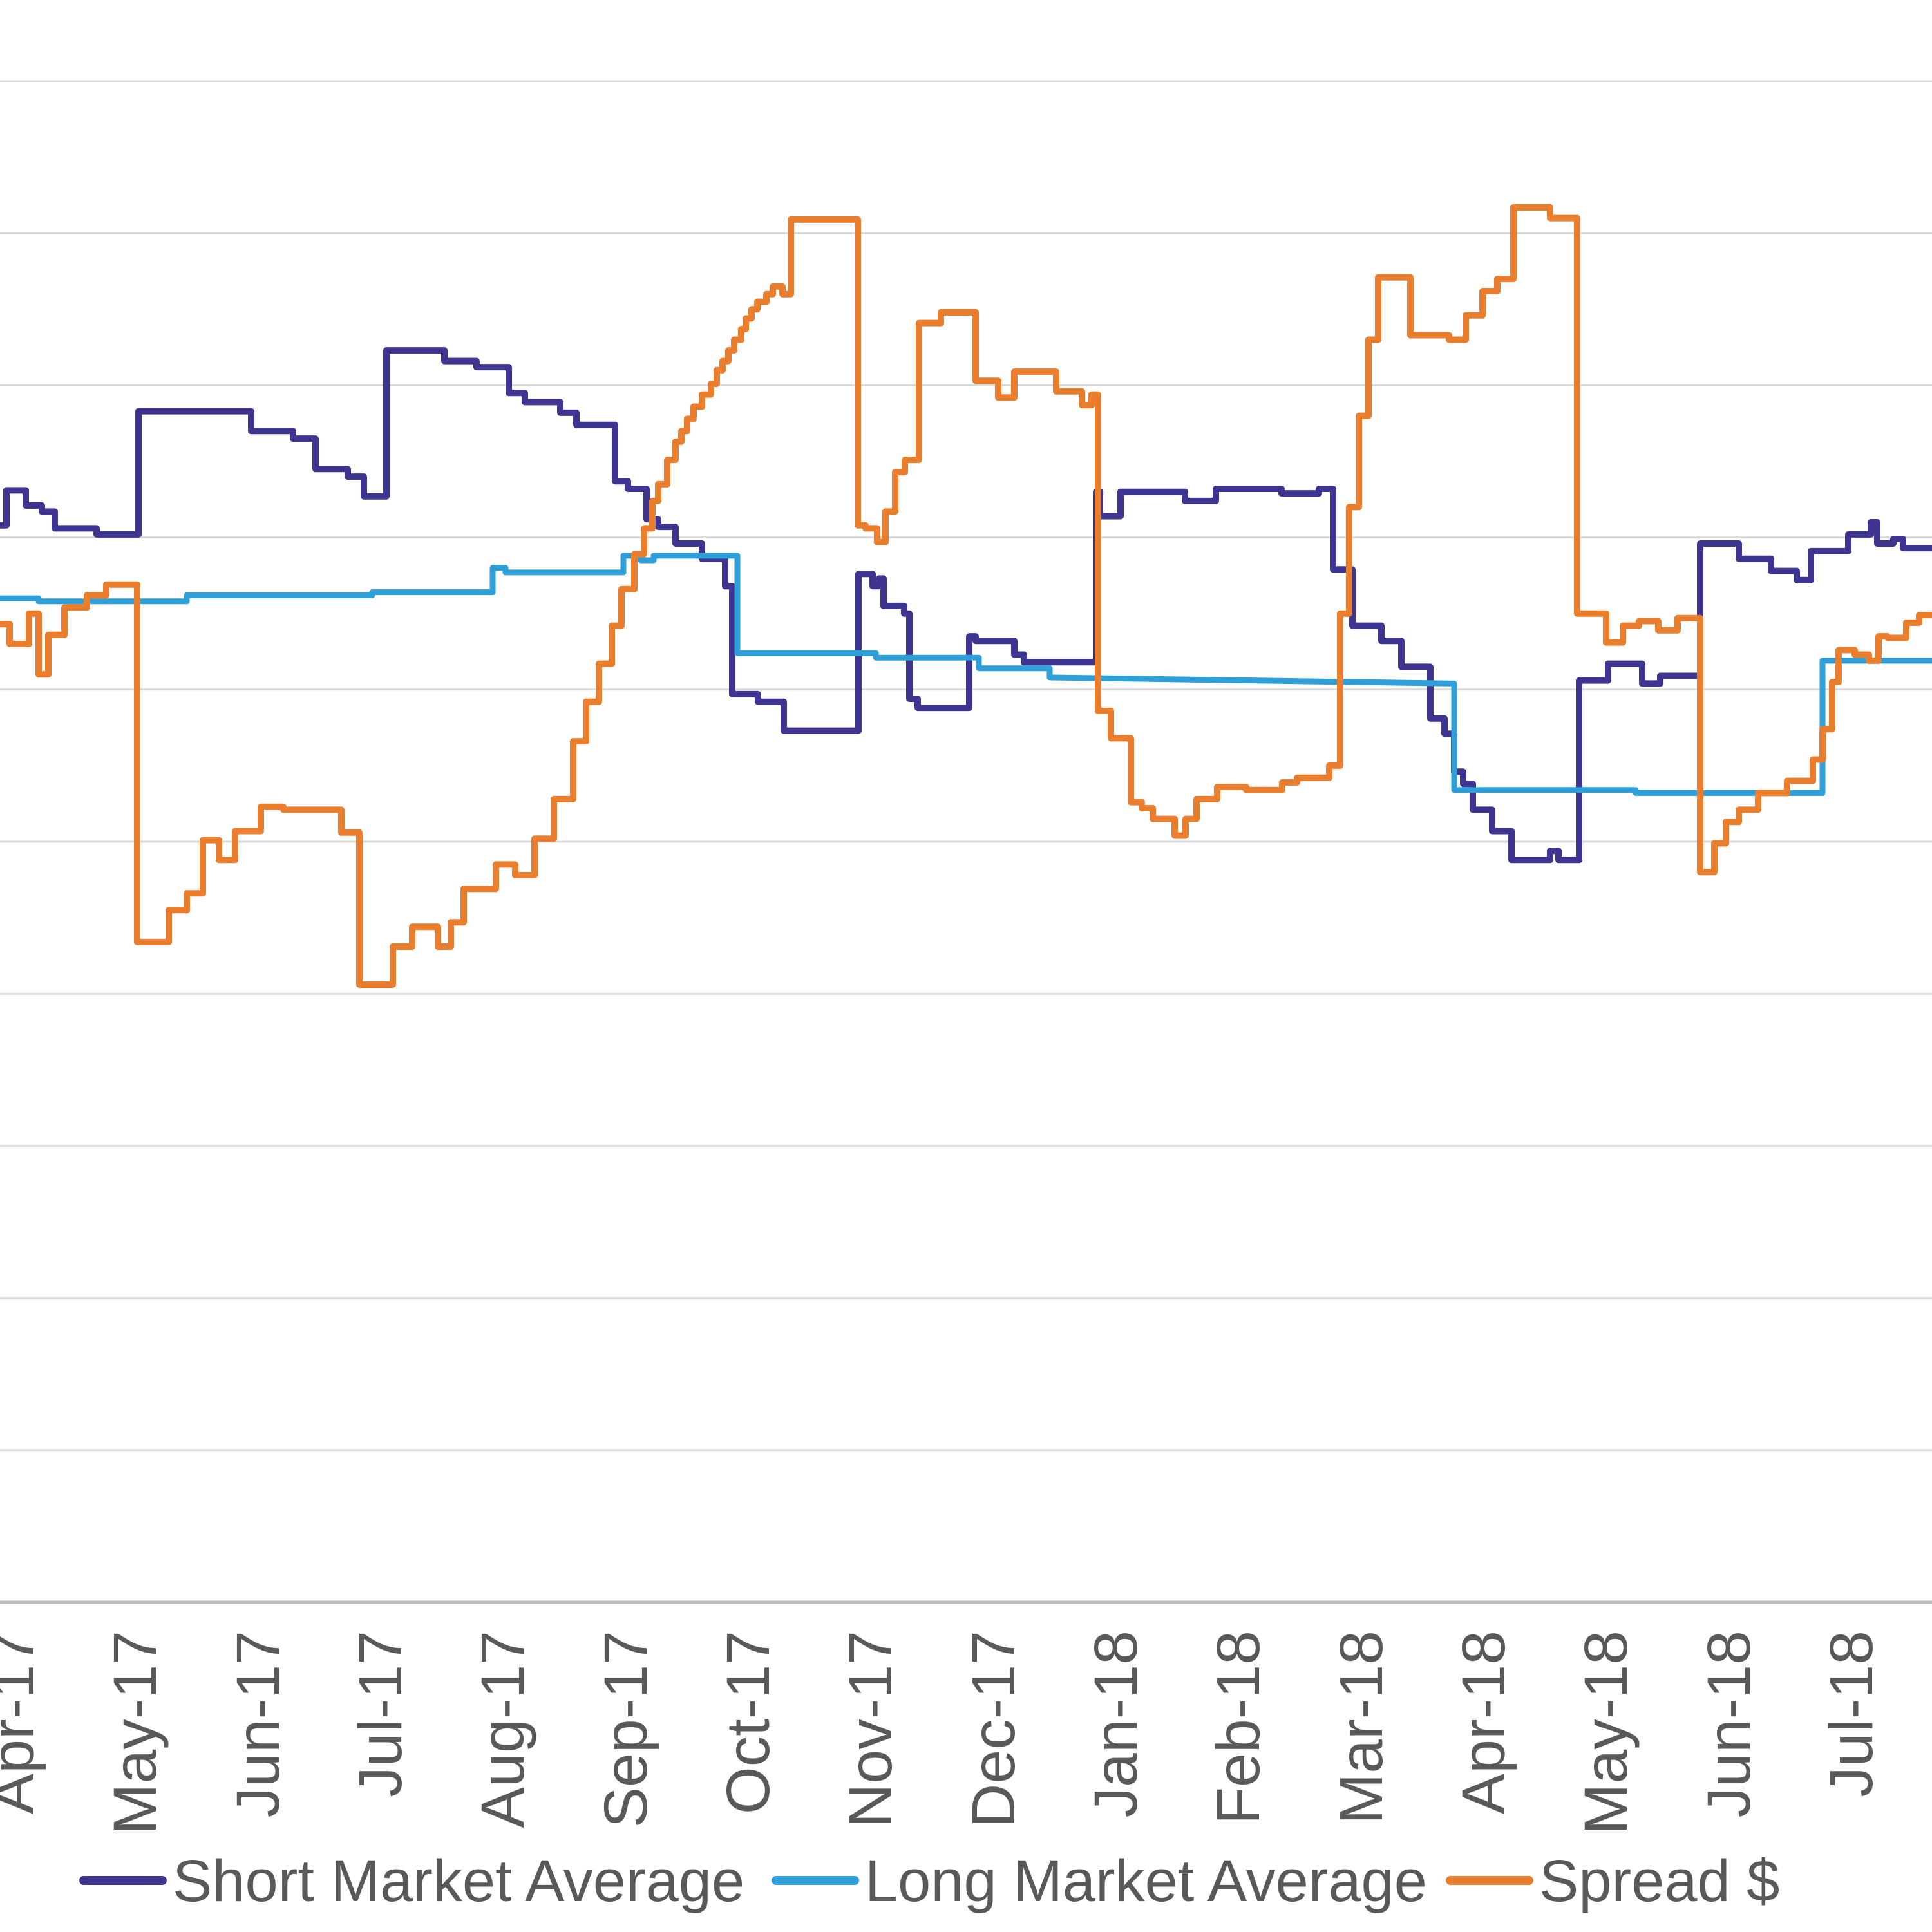  I want to click on legend-label: Long Market Average, so click(1146, 1881).